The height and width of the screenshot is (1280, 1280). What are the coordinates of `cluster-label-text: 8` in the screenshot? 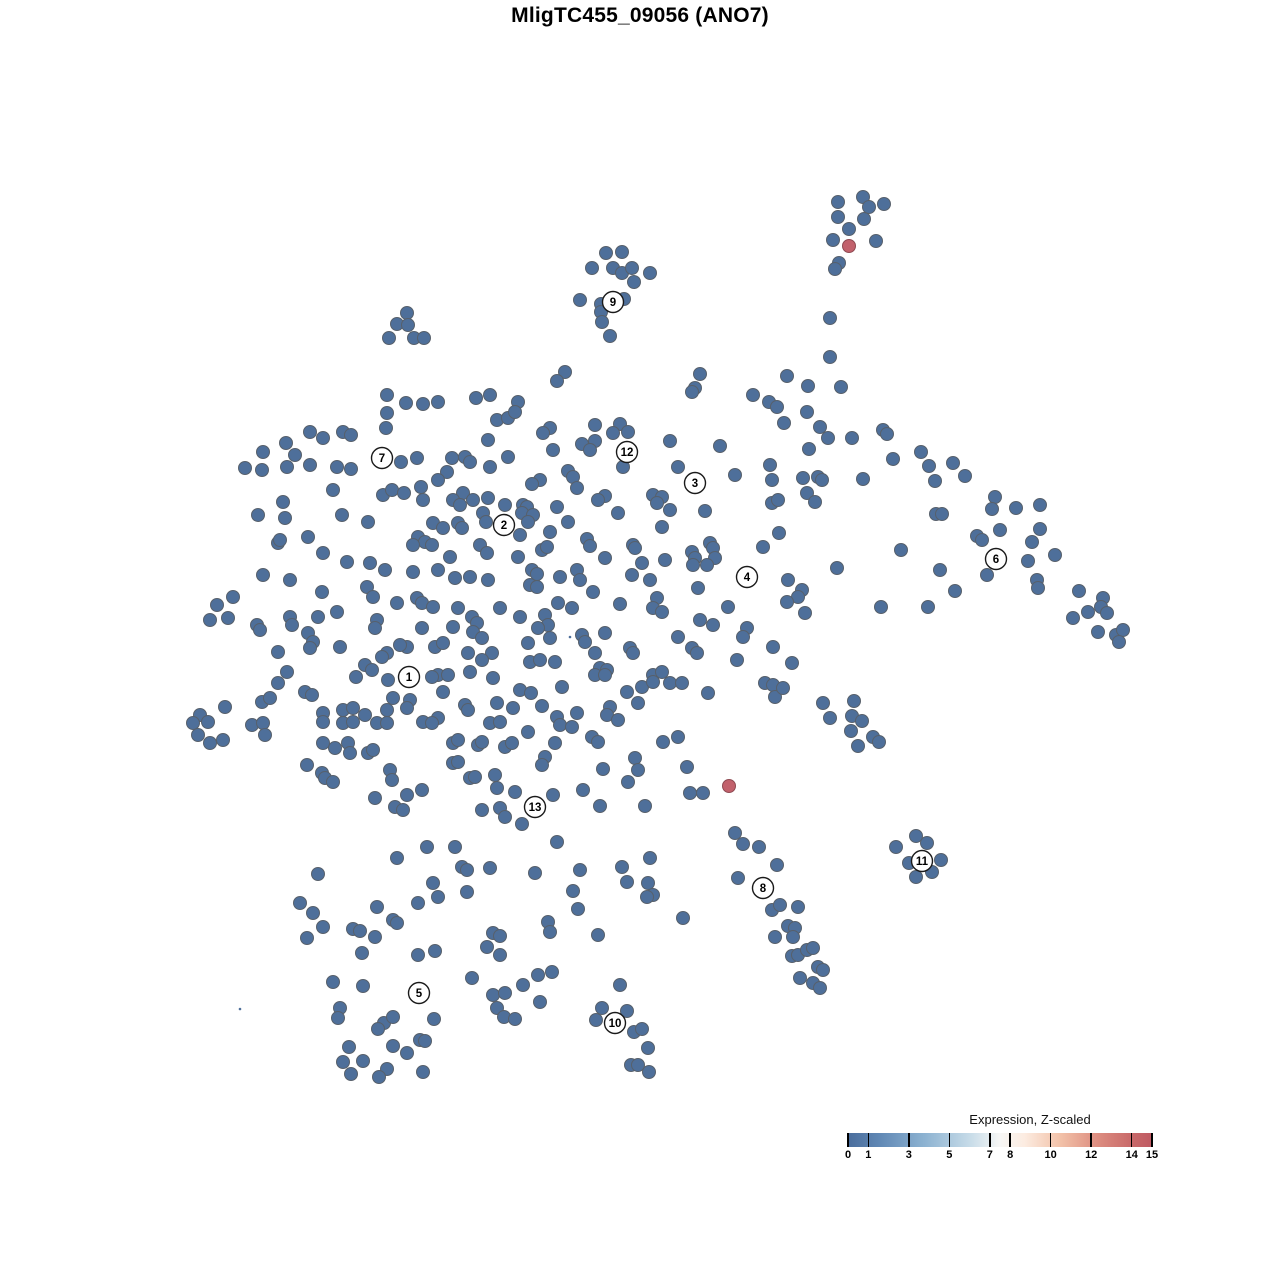 It's located at (763, 889).